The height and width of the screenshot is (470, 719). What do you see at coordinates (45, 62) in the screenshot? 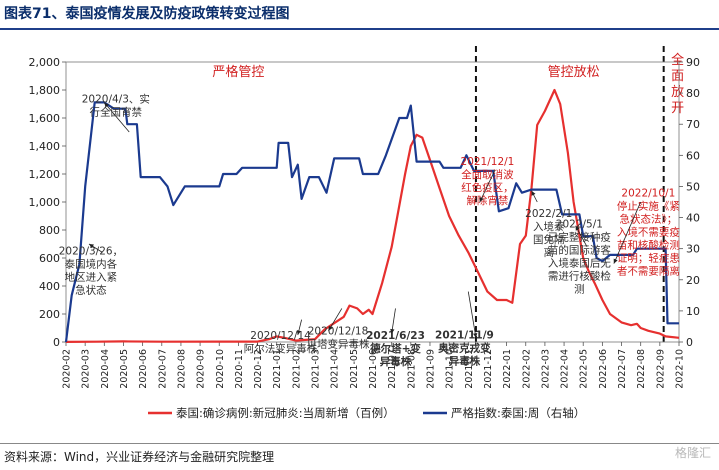
I see `y-left-tick-label: 2,000` at bounding box center [45, 62].